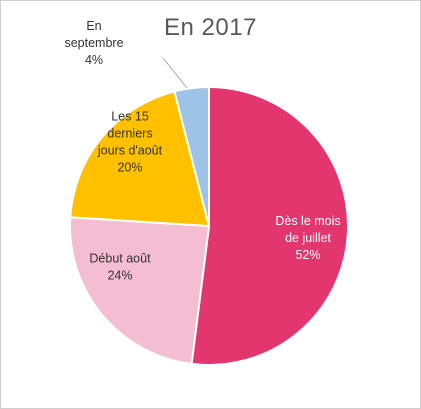  Describe the element at coordinates (93, 26) in the screenshot. I see `slice-label-line: En` at that location.